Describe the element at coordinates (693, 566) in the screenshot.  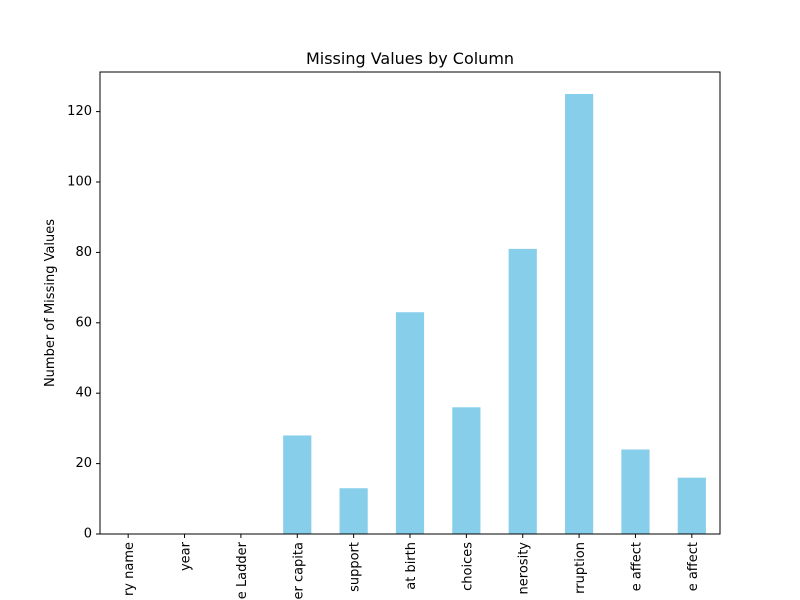
I see `x-tick-label-10: e affect` at that location.